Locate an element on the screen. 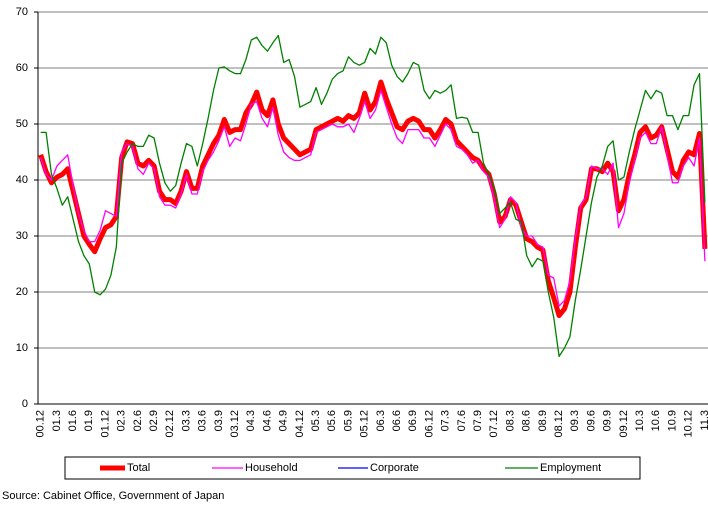 The height and width of the screenshot is (514, 708). x-tick-label: 06.9 is located at coordinates (413, 420).